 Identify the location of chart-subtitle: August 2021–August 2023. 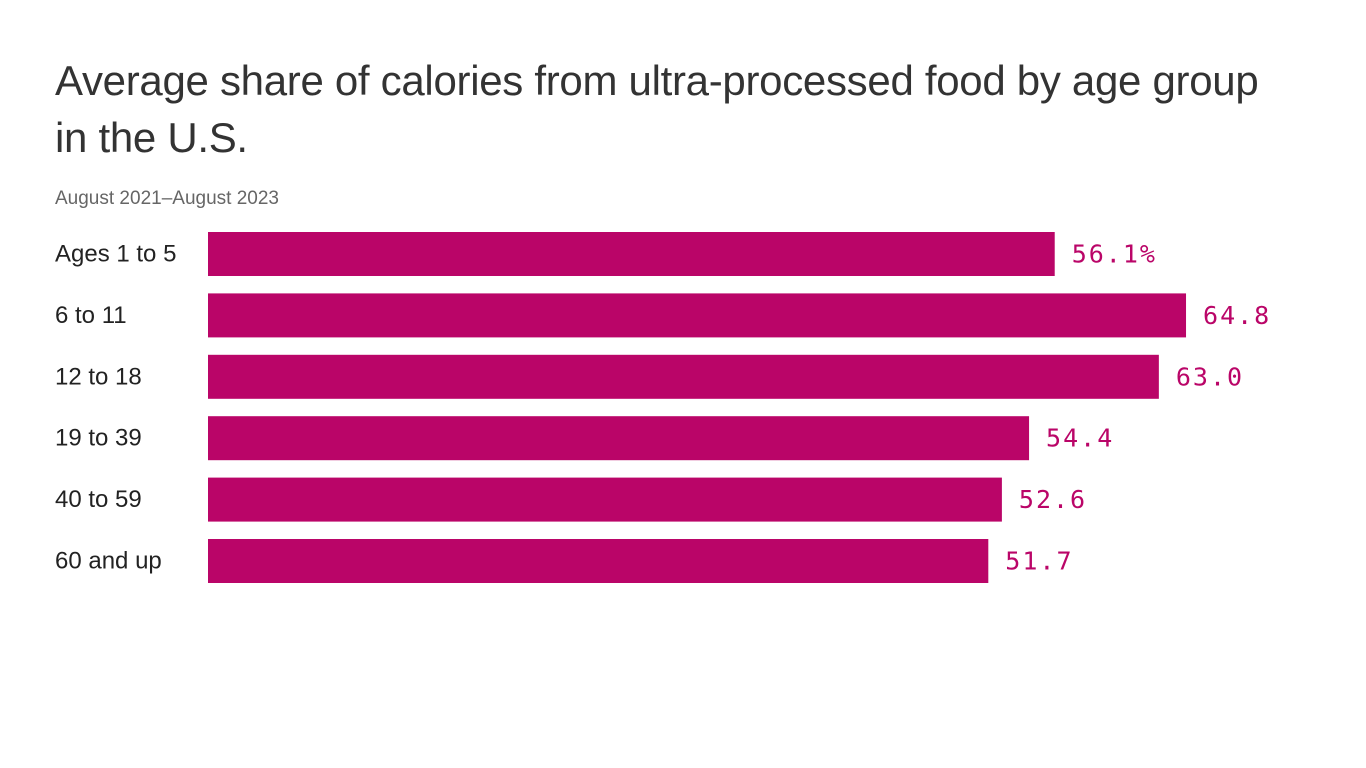
(167, 198).